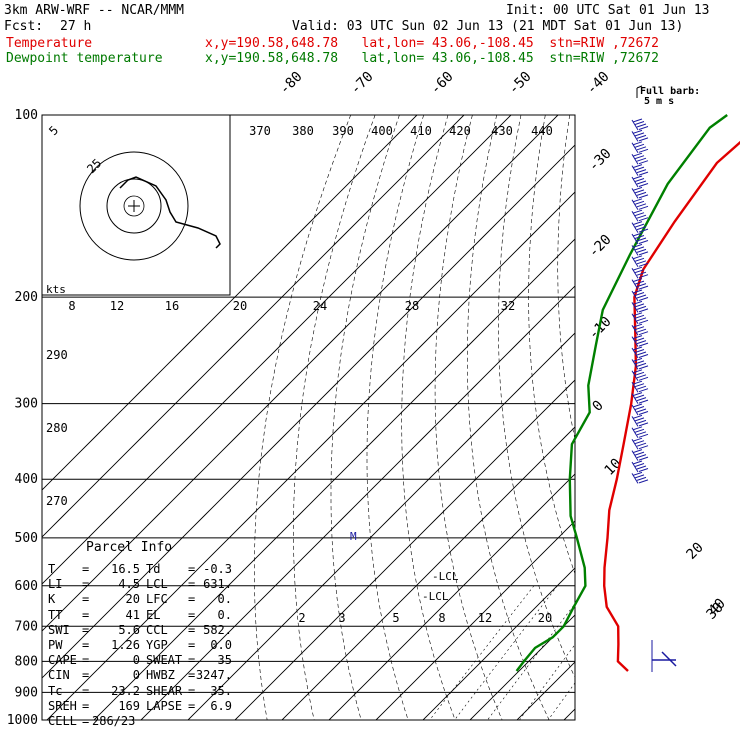  Describe the element at coordinates (52, 569) in the screenshot. I see `parcel-info-cell: T` at that location.